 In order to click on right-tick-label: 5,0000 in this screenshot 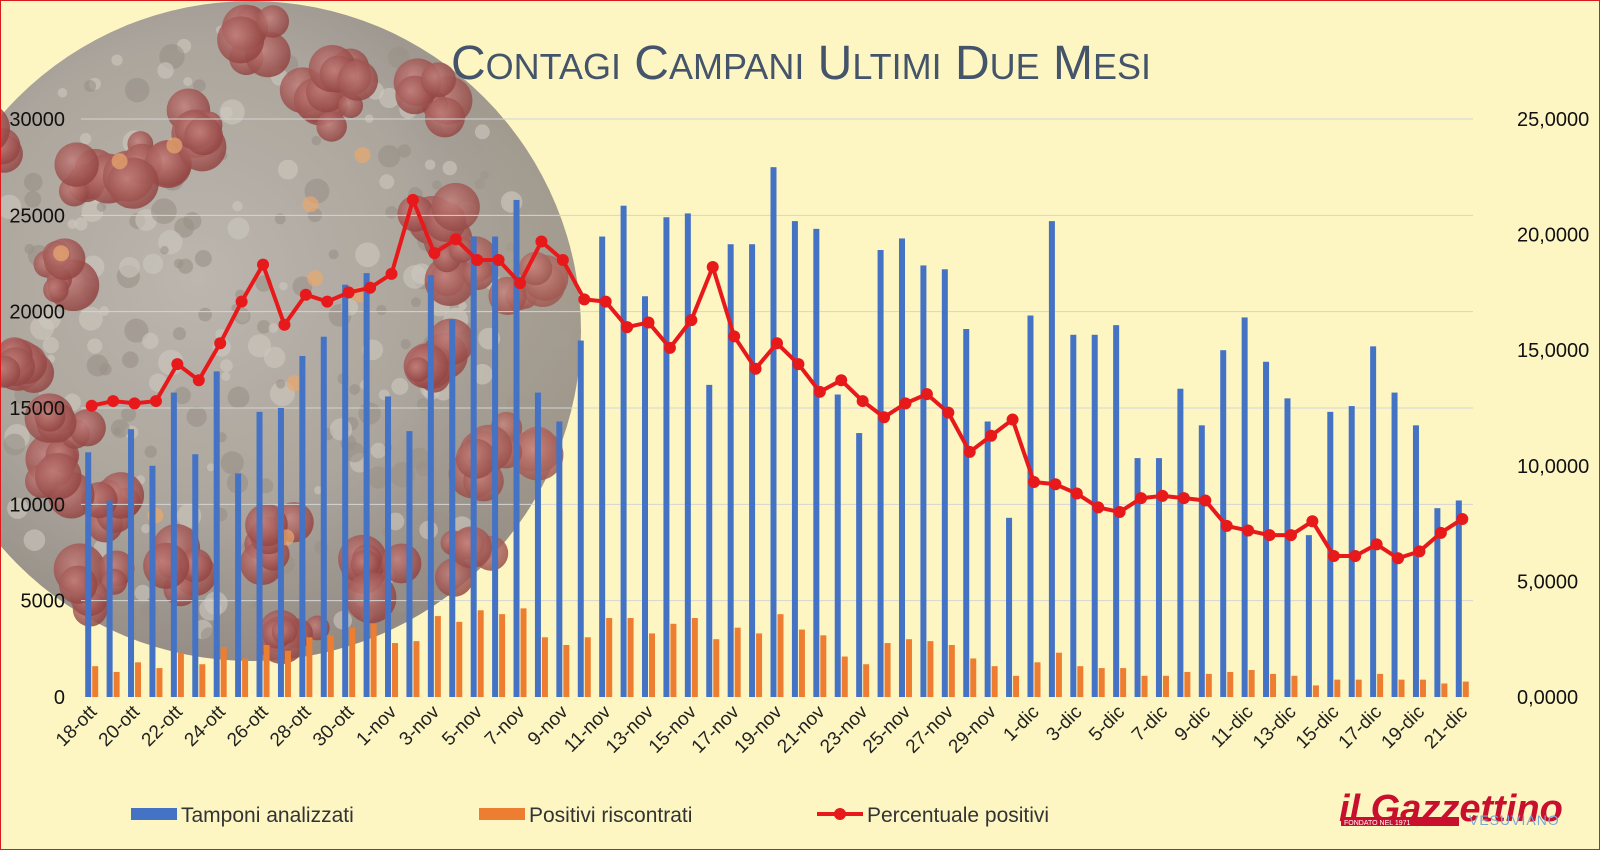, I will do `click(1547, 582)`.